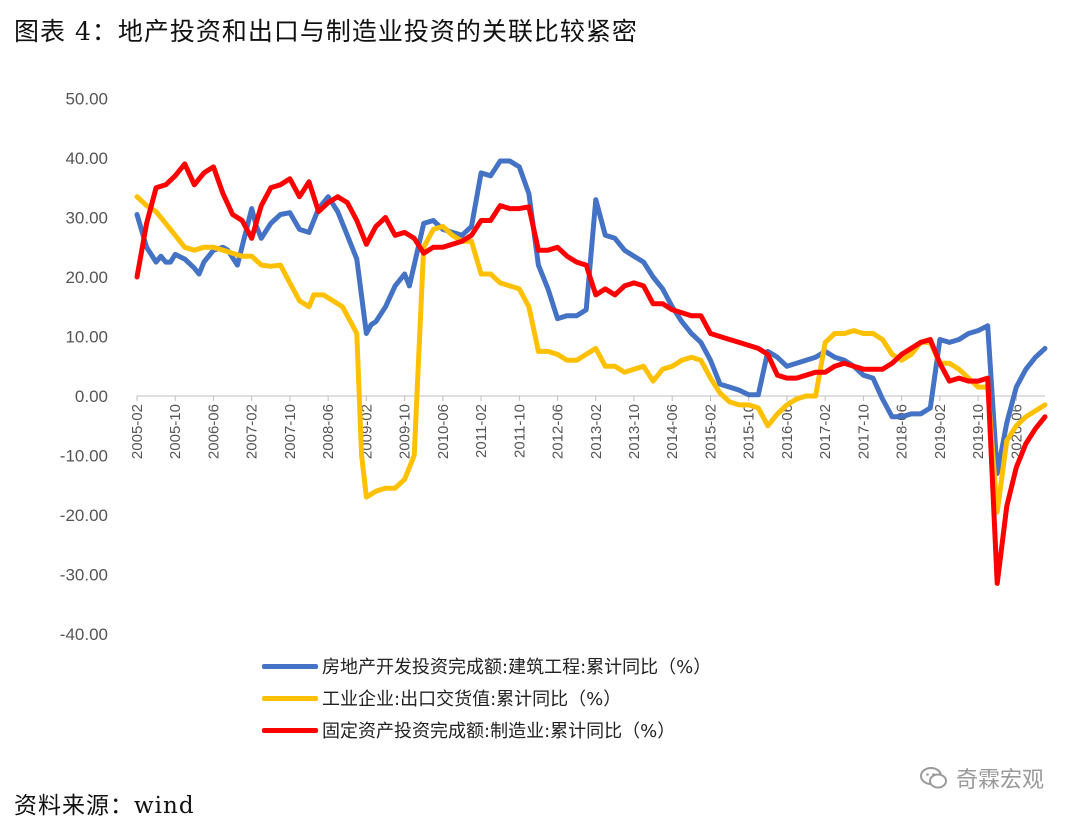 The image size is (1080, 823). Describe the element at coordinates (940, 431) in the screenshot. I see `x-tick-label: 2019-02` at that location.